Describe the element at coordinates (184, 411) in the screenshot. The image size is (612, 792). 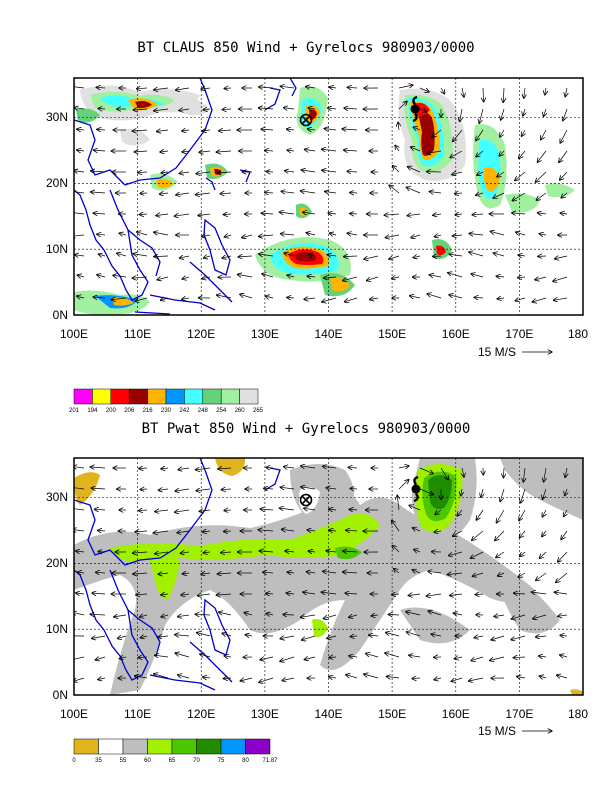
I see `colorbar-label: 242` at that location.